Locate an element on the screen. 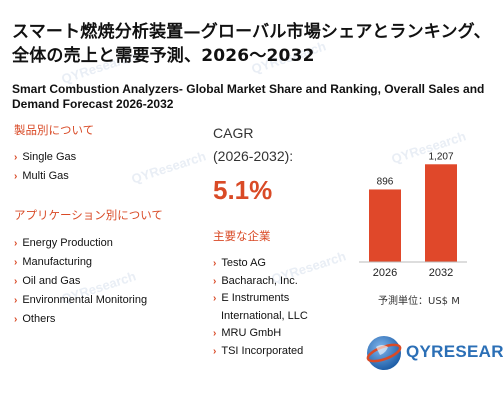 This screenshot has width=503, height=400. list-item: › Testo AG is located at coordinates (239, 263).